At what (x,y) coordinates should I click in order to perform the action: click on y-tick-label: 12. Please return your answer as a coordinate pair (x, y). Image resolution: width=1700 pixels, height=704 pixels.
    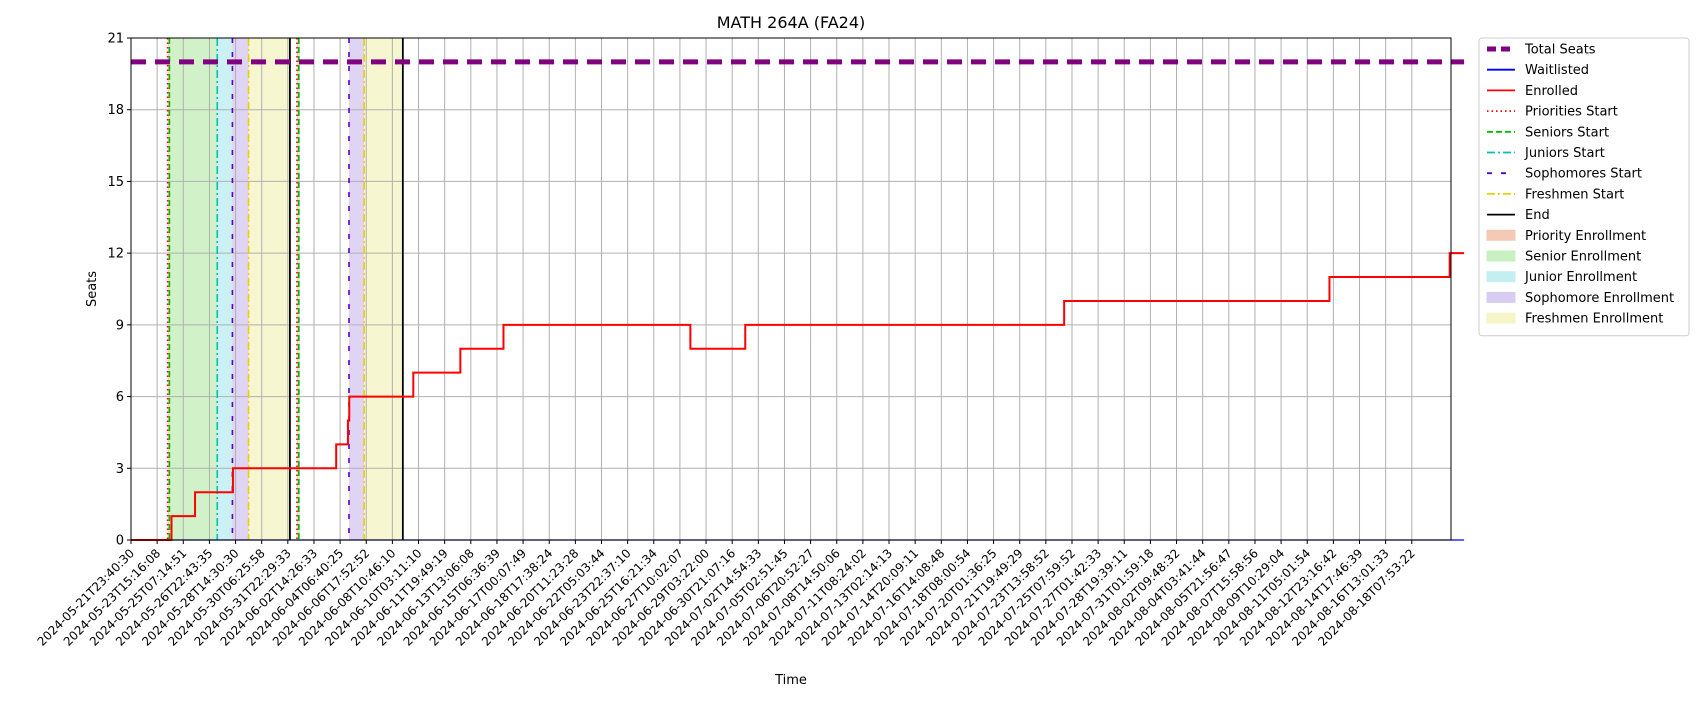
    Looking at the image, I should click on (115, 254).